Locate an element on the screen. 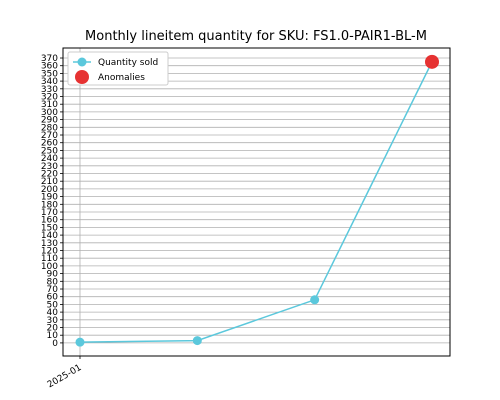 The width and height of the screenshot is (500, 400). y-tick-label: 360 is located at coordinates (49, 67).